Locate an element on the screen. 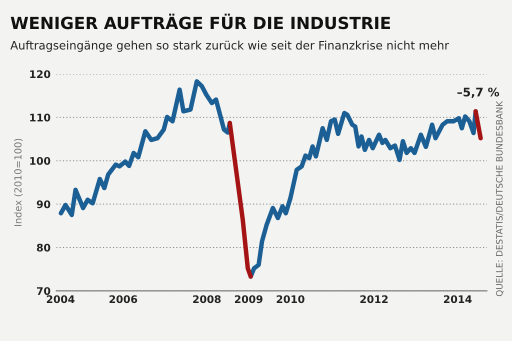 Image resolution: width=512 pixels, height=341 pixels. y-tick-label: 80 is located at coordinates (43, 248).